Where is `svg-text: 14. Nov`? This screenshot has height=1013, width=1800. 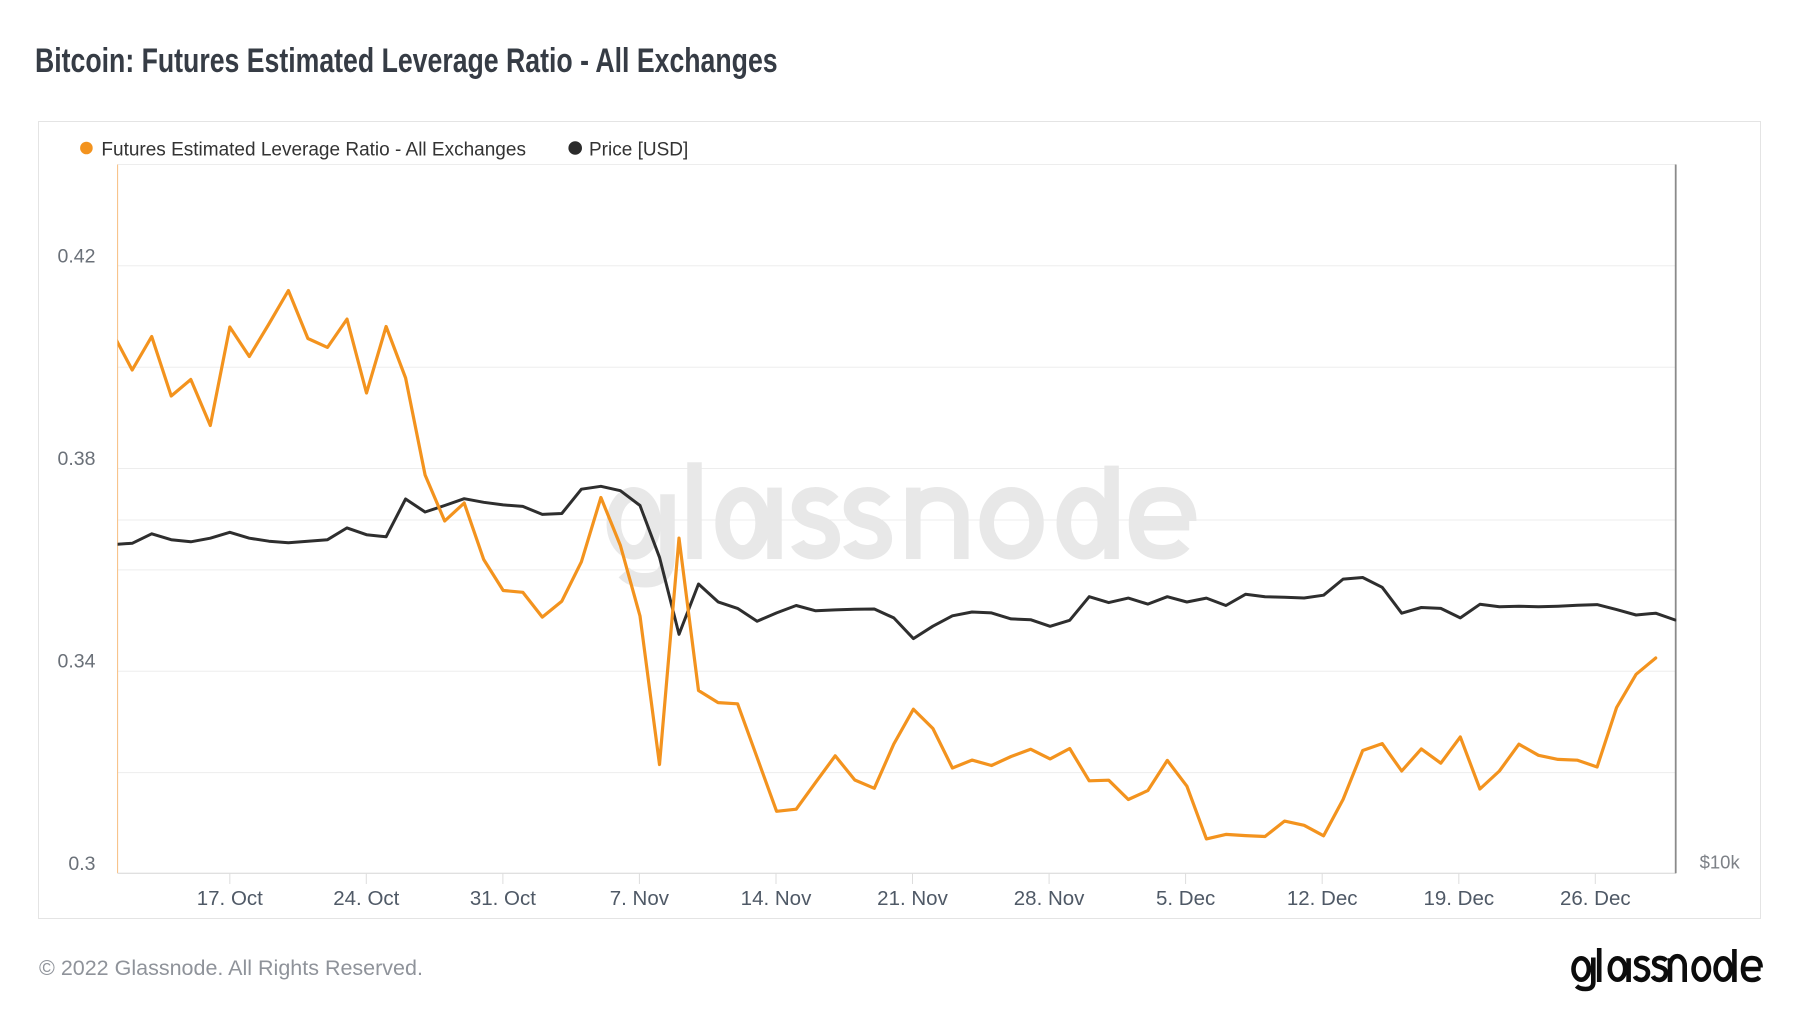 svg-text: 14. Nov is located at coordinates (776, 898).